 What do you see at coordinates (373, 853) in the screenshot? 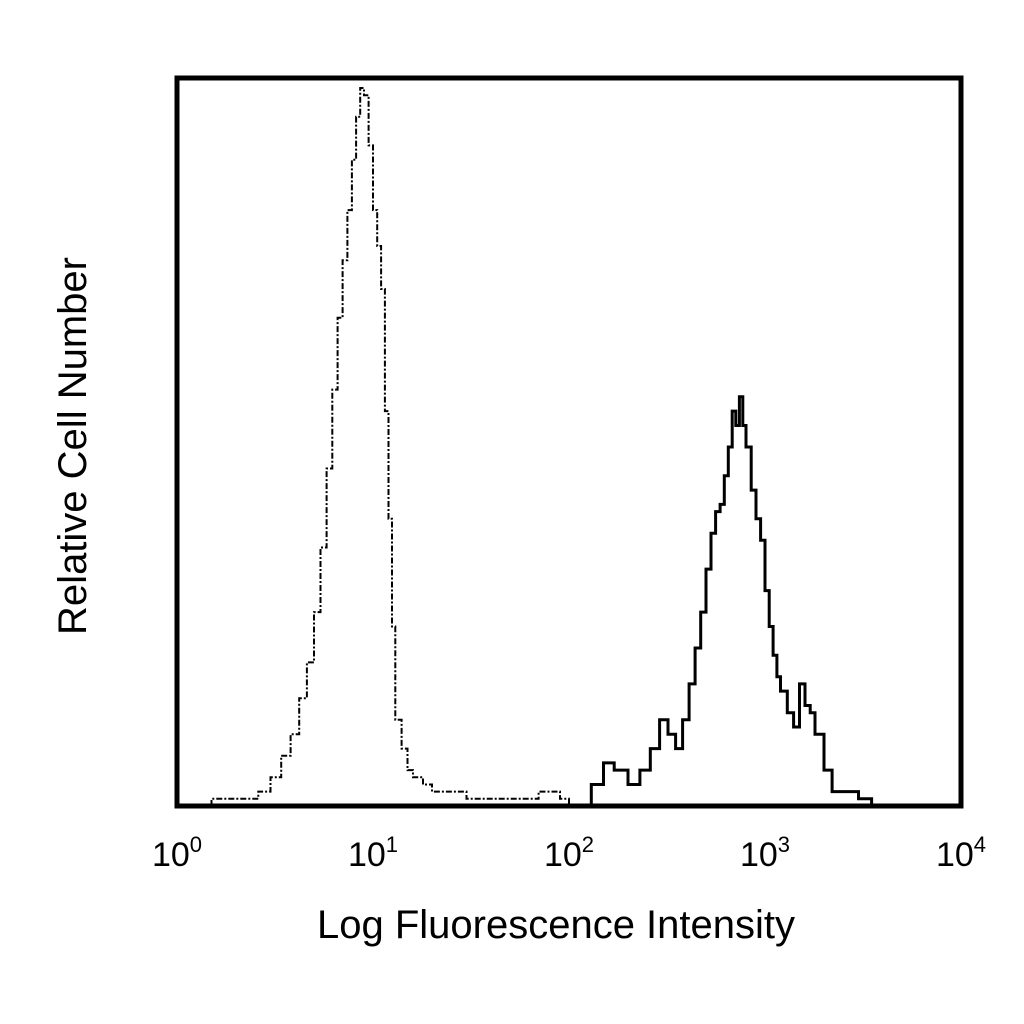
I see `x-tick-label: 10¹` at bounding box center [373, 853].